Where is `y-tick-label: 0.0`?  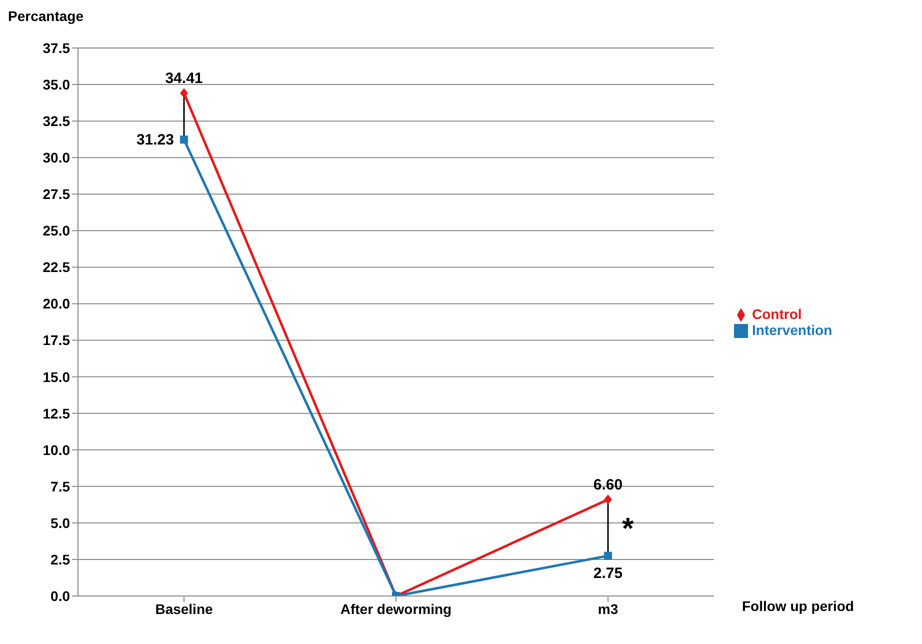
y-tick-label: 0.0 is located at coordinates (60, 596).